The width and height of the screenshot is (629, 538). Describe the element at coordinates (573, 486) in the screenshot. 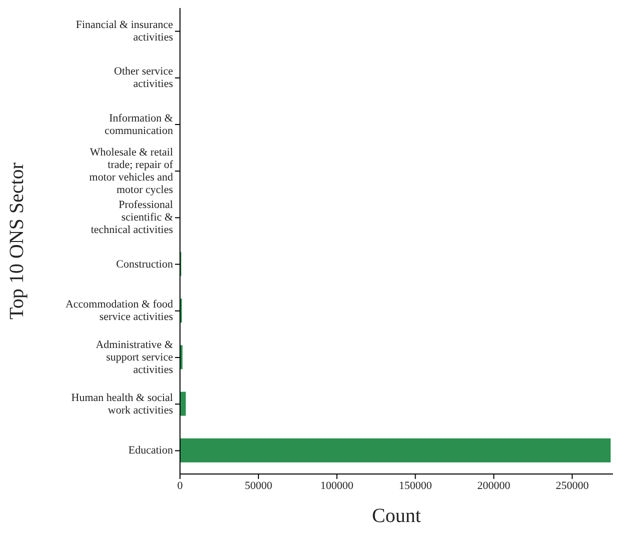

I see `x-tick-label: 250000` at that location.